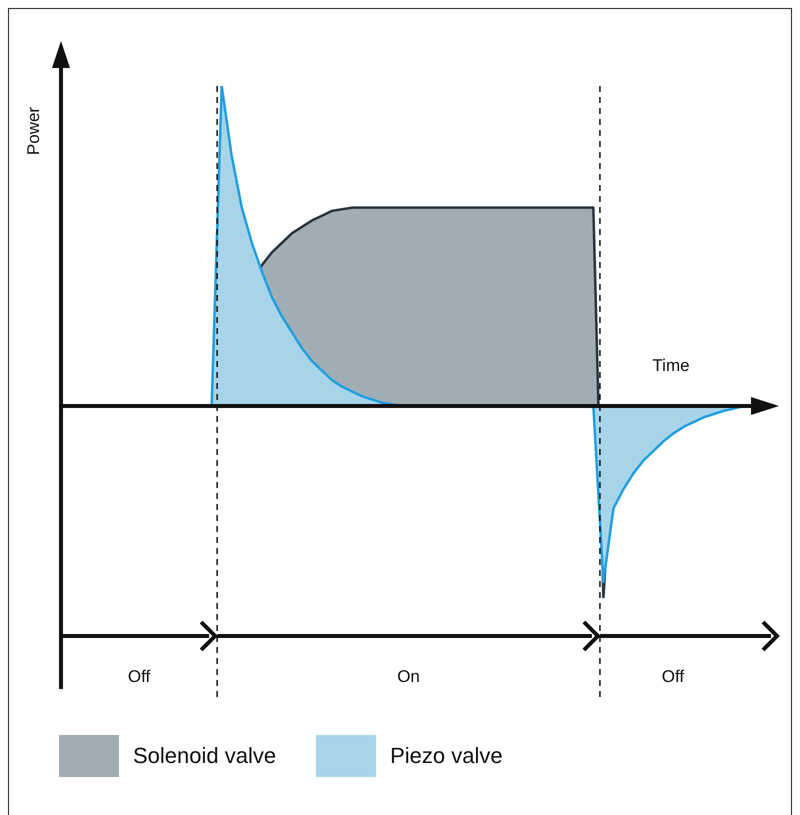 The image size is (800, 815). Describe the element at coordinates (446, 756) in the screenshot. I see `legend-label: Piezo valve` at that location.